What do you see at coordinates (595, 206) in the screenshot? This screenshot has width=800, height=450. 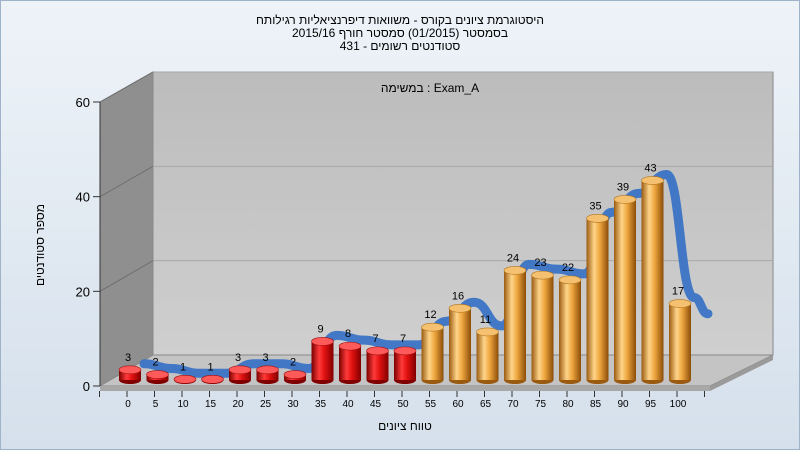 I see `data-label: 35` at bounding box center [595, 206].